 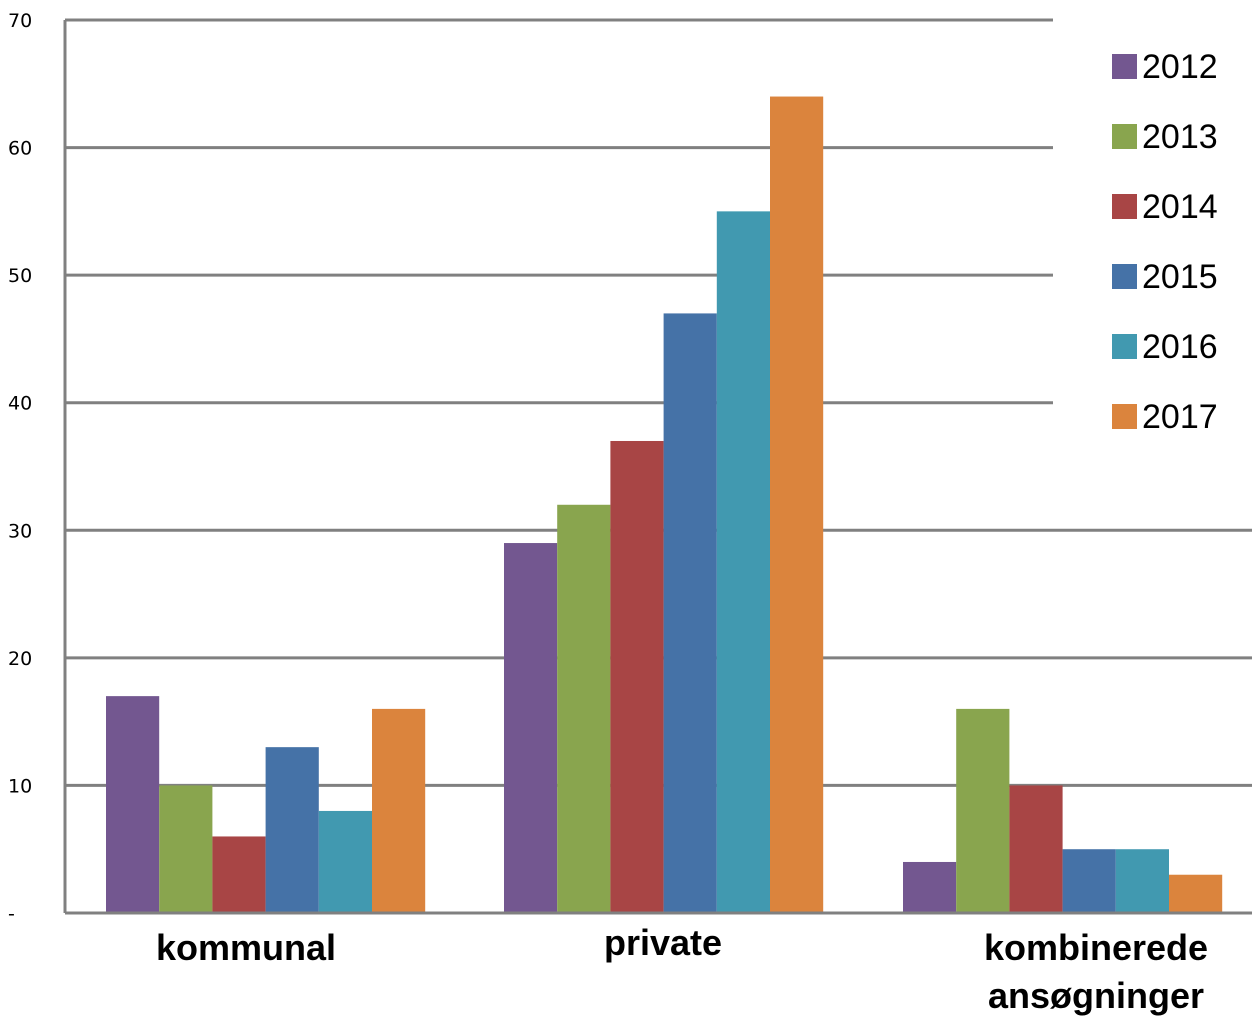 I want to click on category-label: kommunal, so click(x=246, y=947).